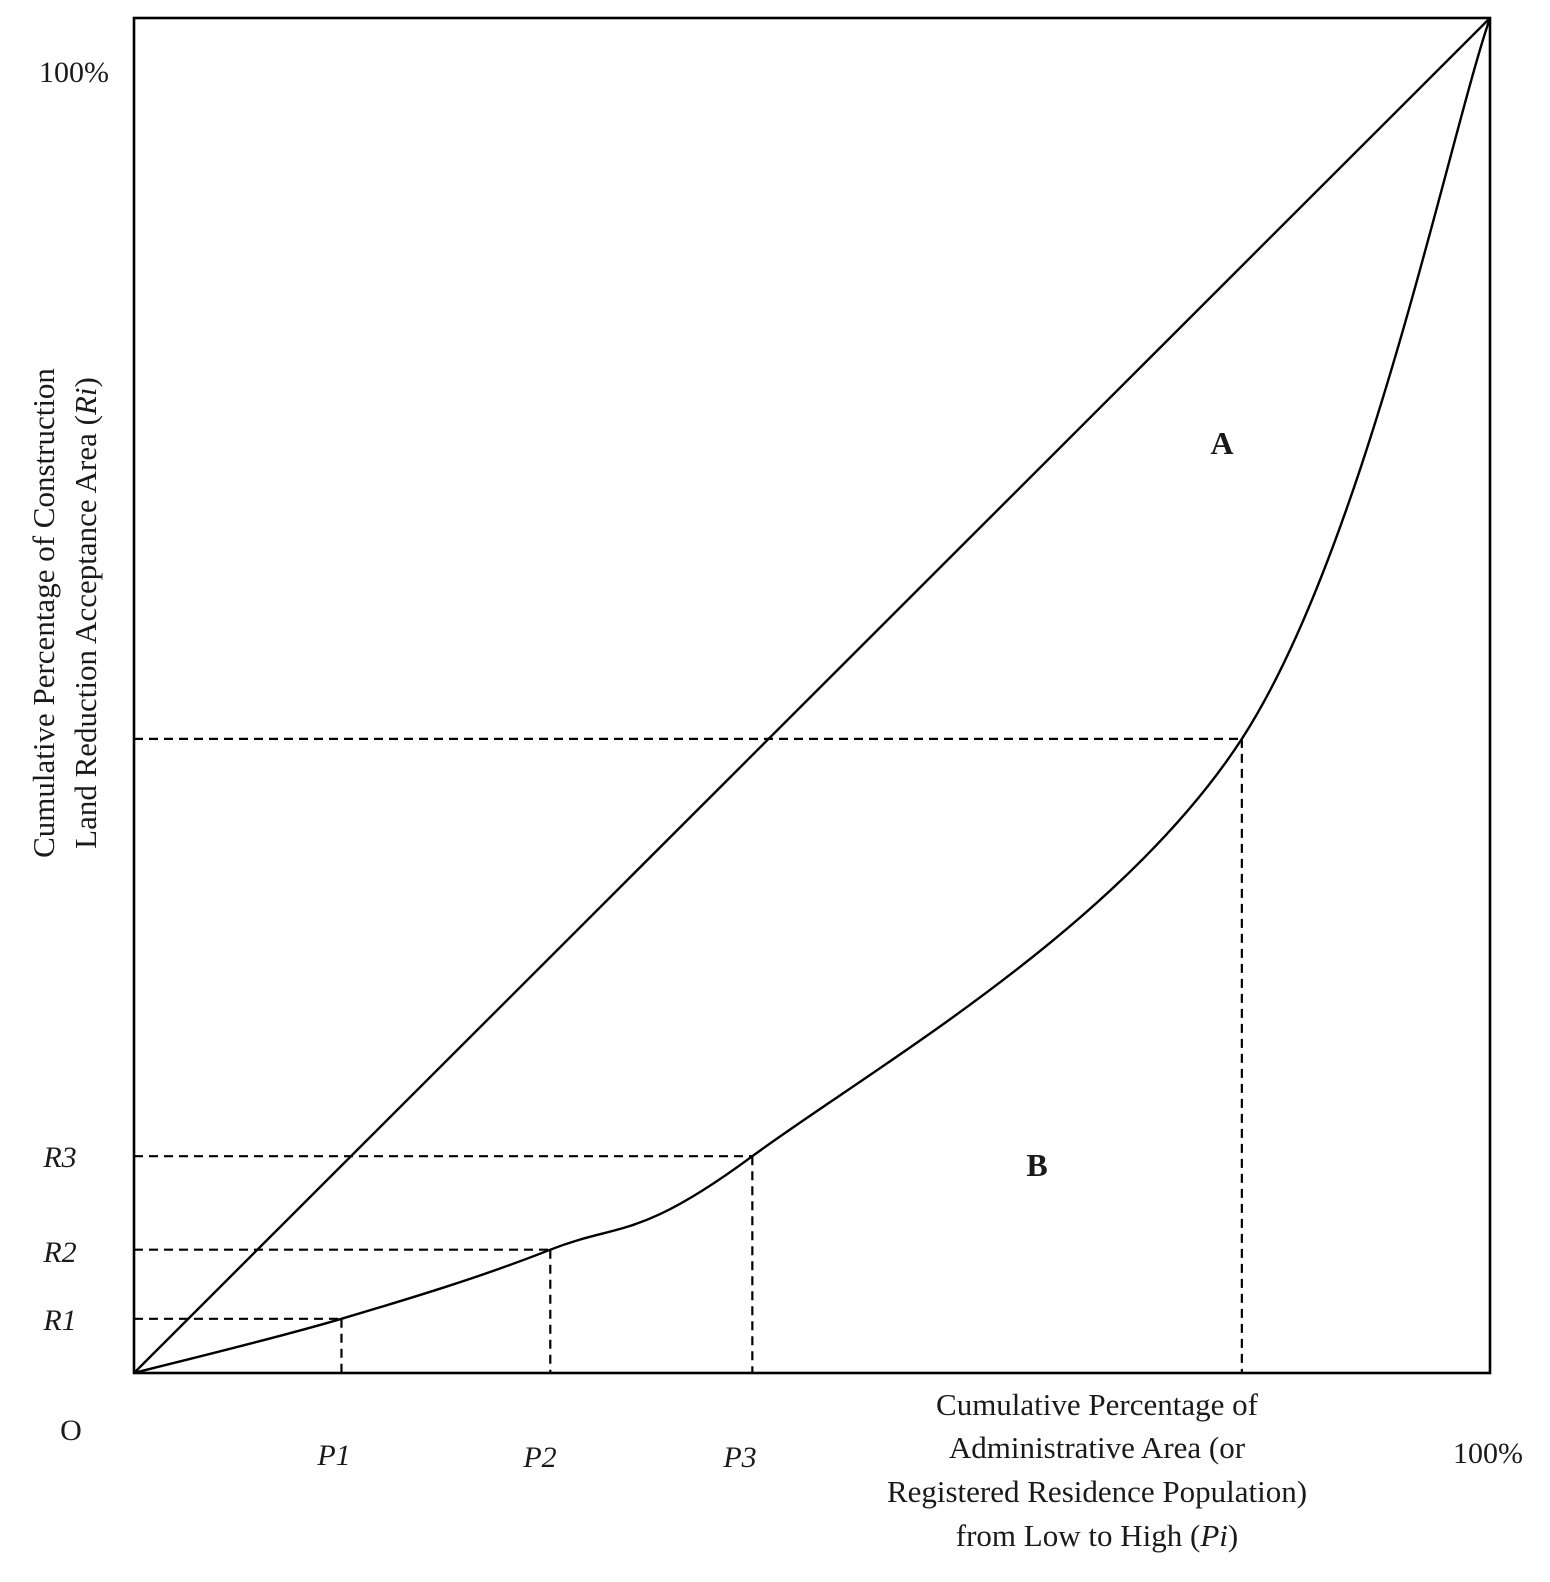 The width and height of the screenshot is (1550, 1582). What do you see at coordinates (43, 613) in the screenshot?
I see `y-axis-title-line1: Cumulative Percentage of Construction` at bounding box center [43, 613].